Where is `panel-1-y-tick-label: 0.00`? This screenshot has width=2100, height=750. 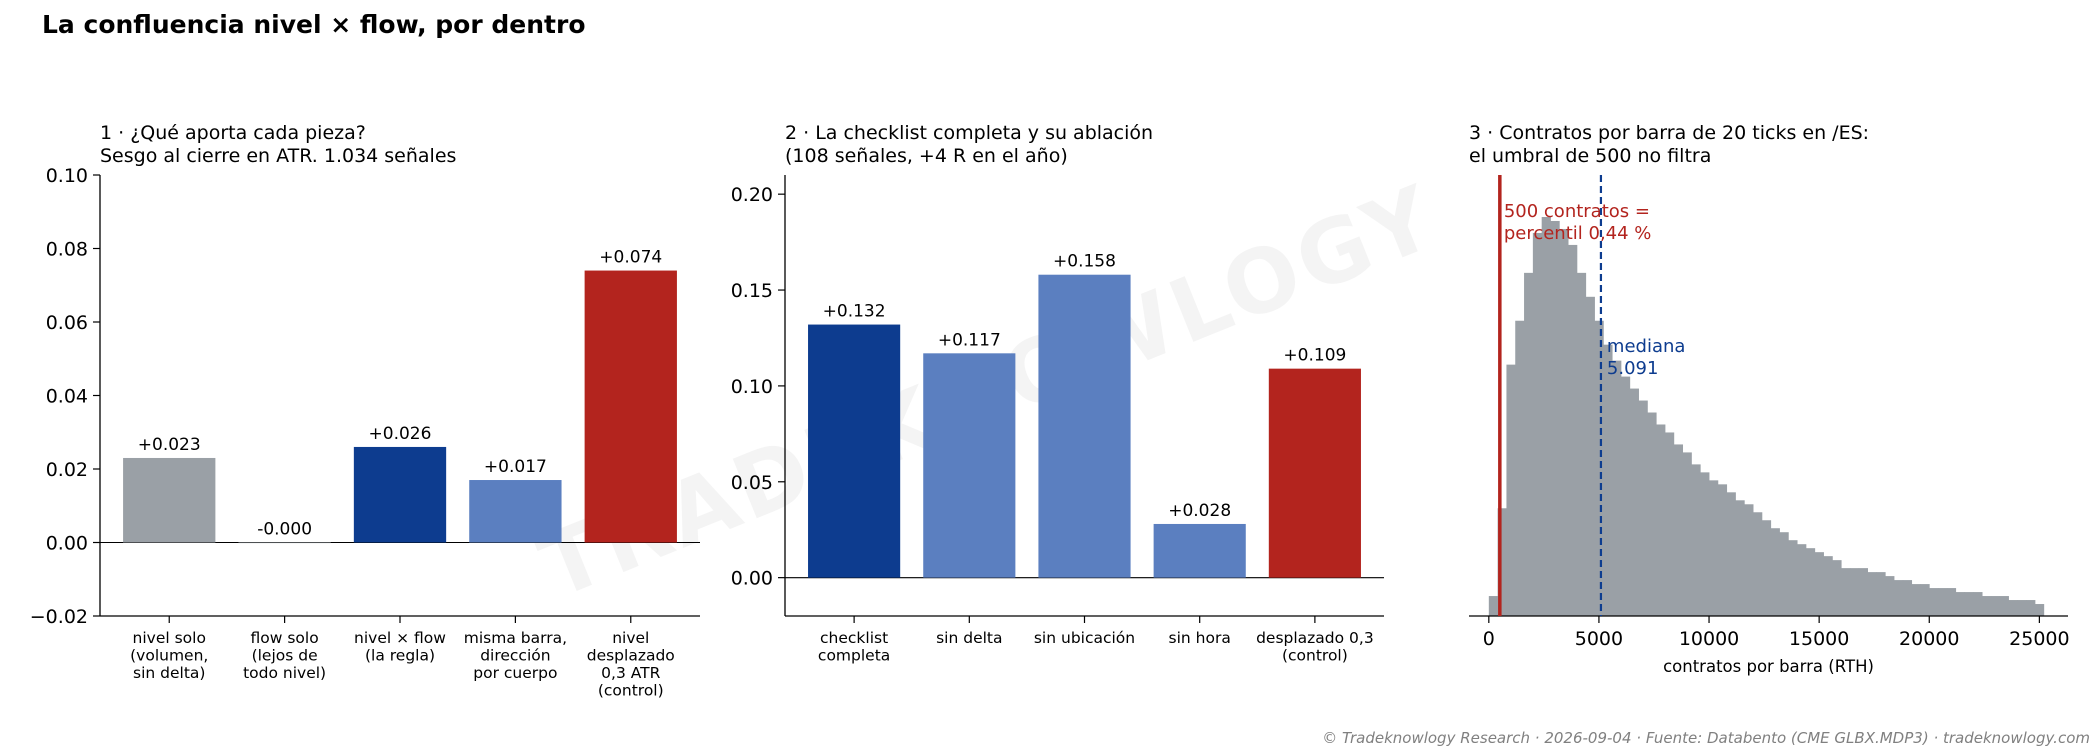 panel-1-y-tick-label: 0.00 is located at coordinates (67, 544).